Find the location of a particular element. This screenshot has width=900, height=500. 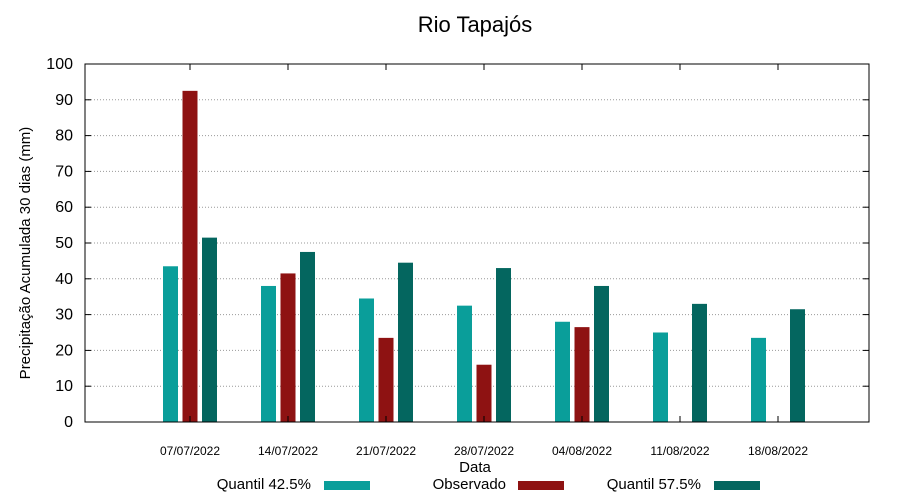

x-tick-label: 28/07/2022 is located at coordinates (484, 451).